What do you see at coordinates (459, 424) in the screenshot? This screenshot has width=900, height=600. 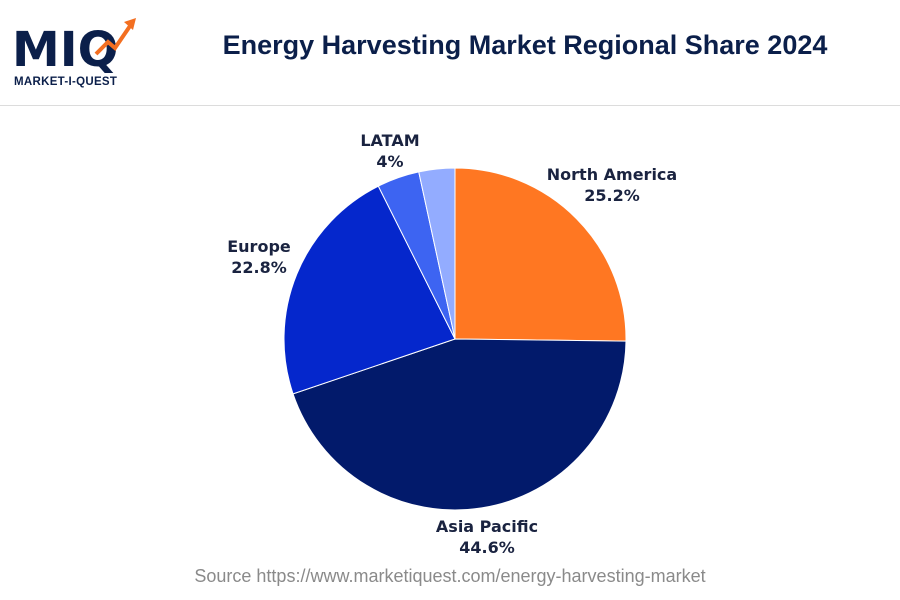 I see `pie-slice-asia-pacific` at bounding box center [459, 424].